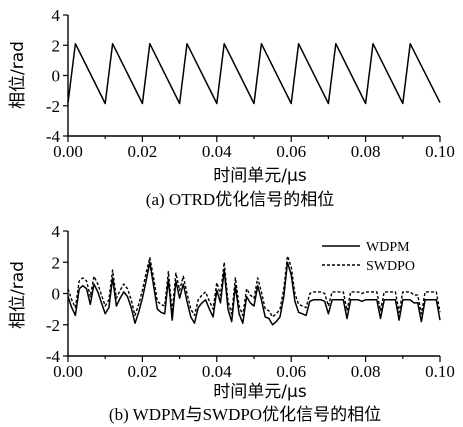 This screenshot has height=427, width=463. Describe the element at coordinates (56, 15) in the screenshot. I see `chart-a-ytick-label: 4` at that location.